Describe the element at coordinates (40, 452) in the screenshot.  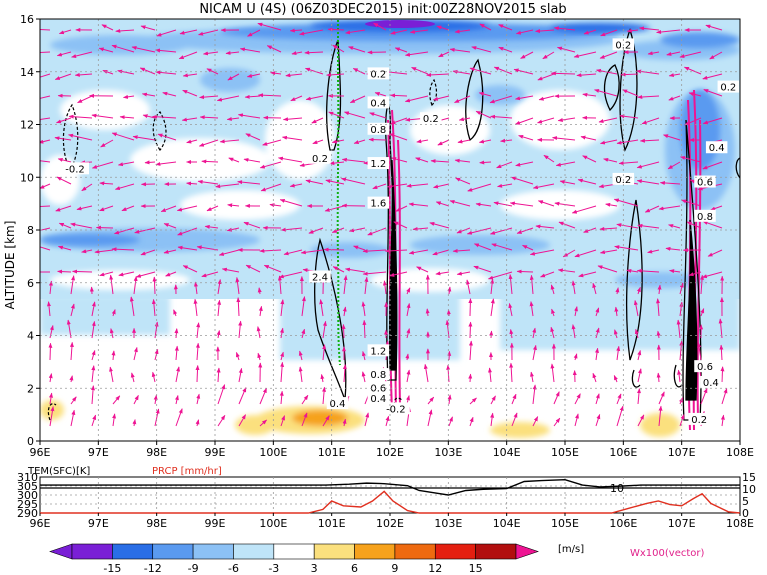
I see `x-tick-label: 96E` at that location.